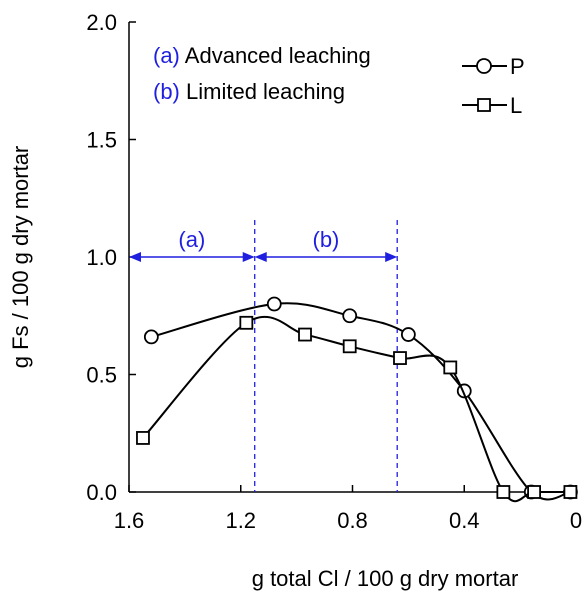 The width and height of the screenshot is (588, 603). What do you see at coordinates (352, 520) in the screenshot?
I see `x-tick-label: 0.8` at bounding box center [352, 520].